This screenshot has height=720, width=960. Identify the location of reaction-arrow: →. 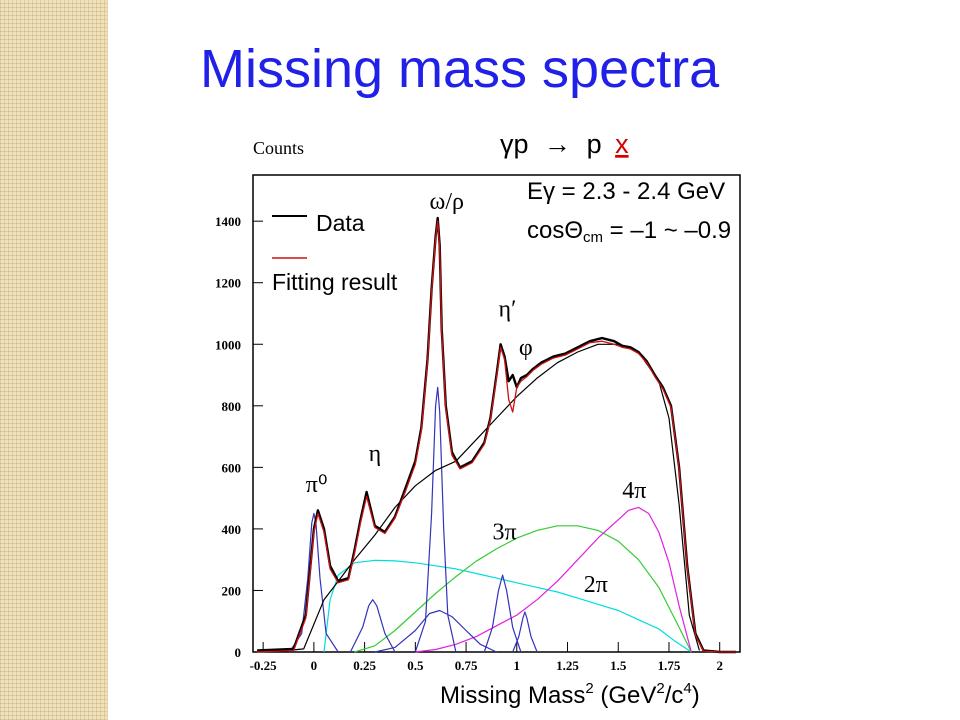
(557, 144).